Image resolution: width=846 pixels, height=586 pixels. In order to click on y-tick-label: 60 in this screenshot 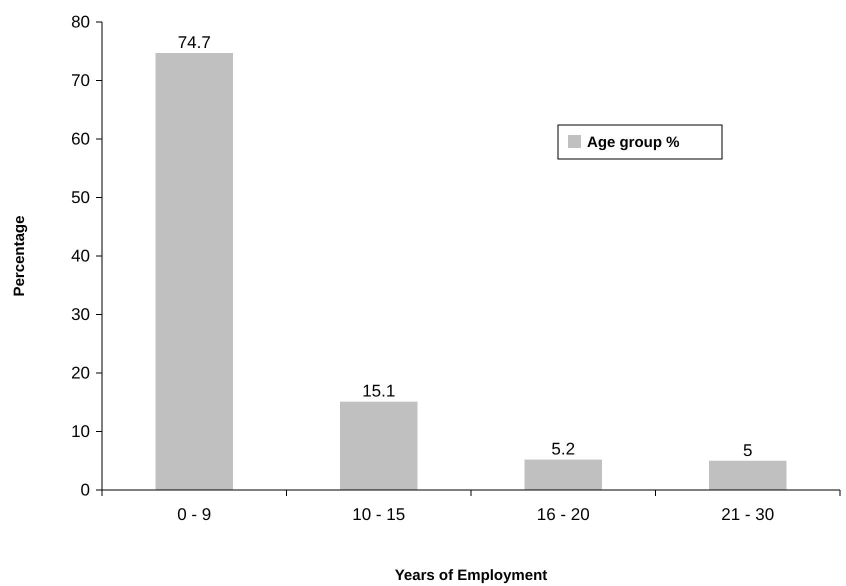, I will do `click(80, 138)`.